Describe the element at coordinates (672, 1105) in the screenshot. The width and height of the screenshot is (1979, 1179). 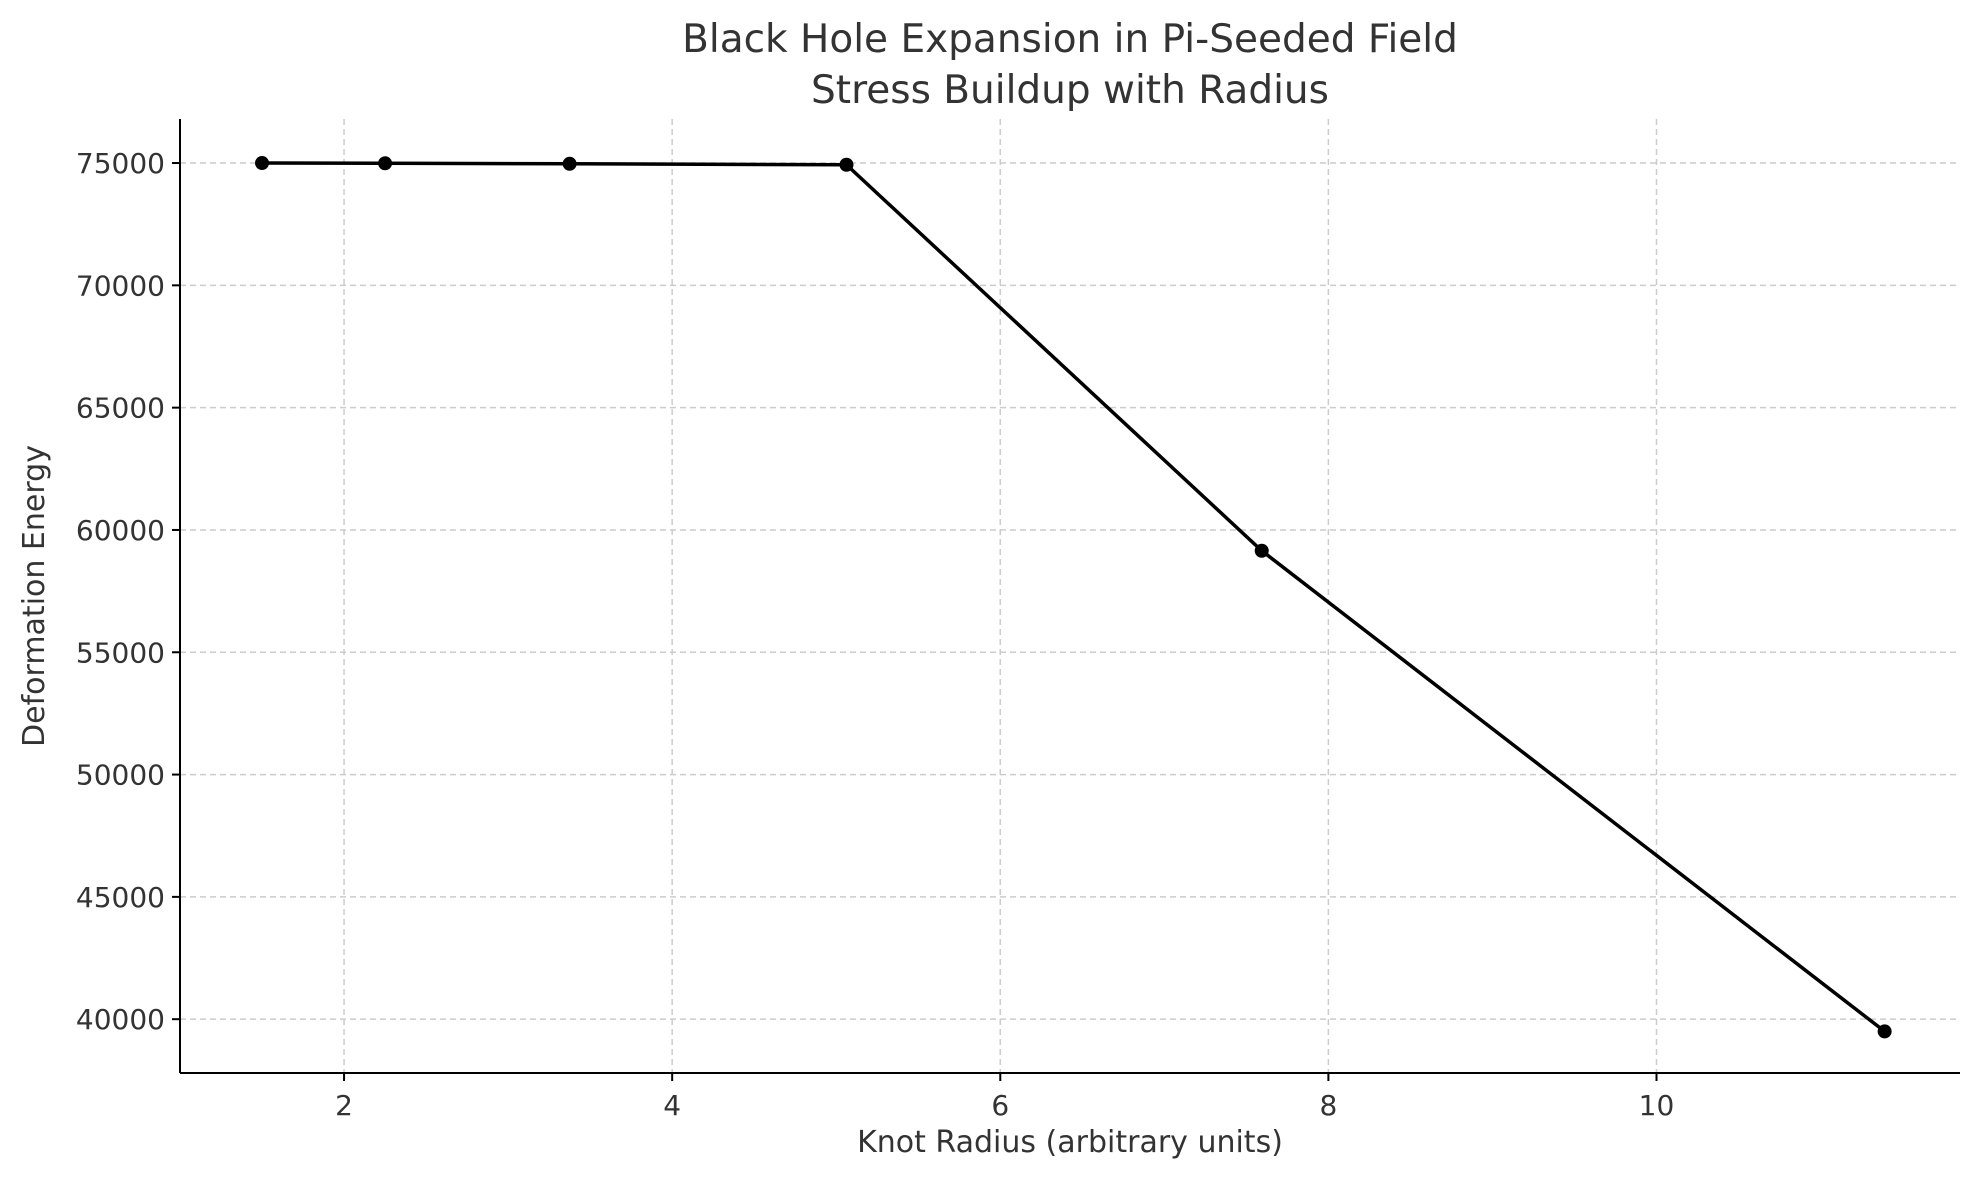
I see `x-tick-label: 4` at that location.